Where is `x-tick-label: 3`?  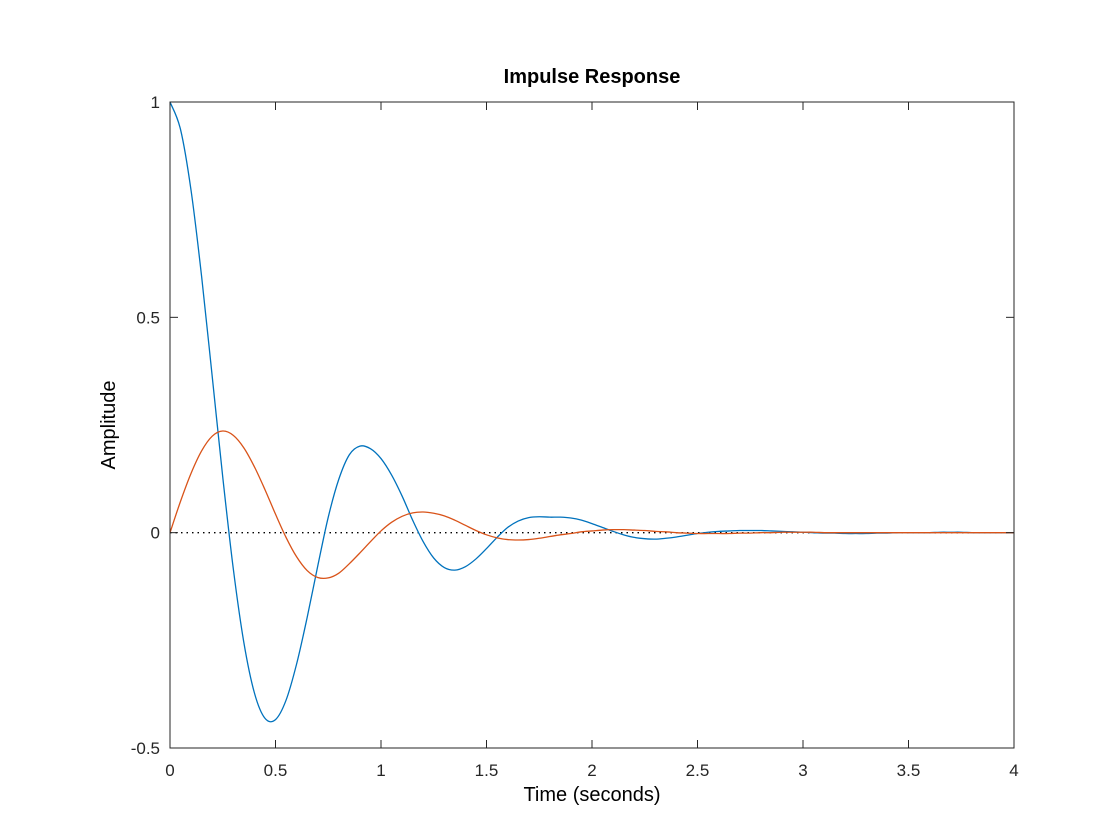 x-tick-label: 3 is located at coordinates (802, 770).